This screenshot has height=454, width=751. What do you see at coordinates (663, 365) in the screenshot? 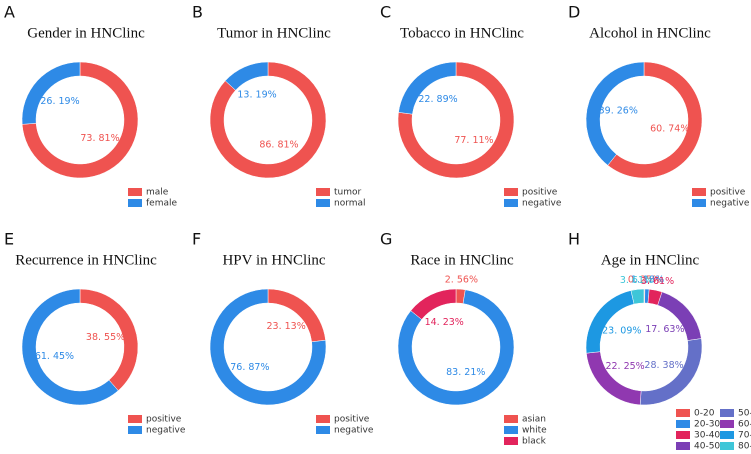
I see `value-label: 28. 38%` at bounding box center [663, 365].